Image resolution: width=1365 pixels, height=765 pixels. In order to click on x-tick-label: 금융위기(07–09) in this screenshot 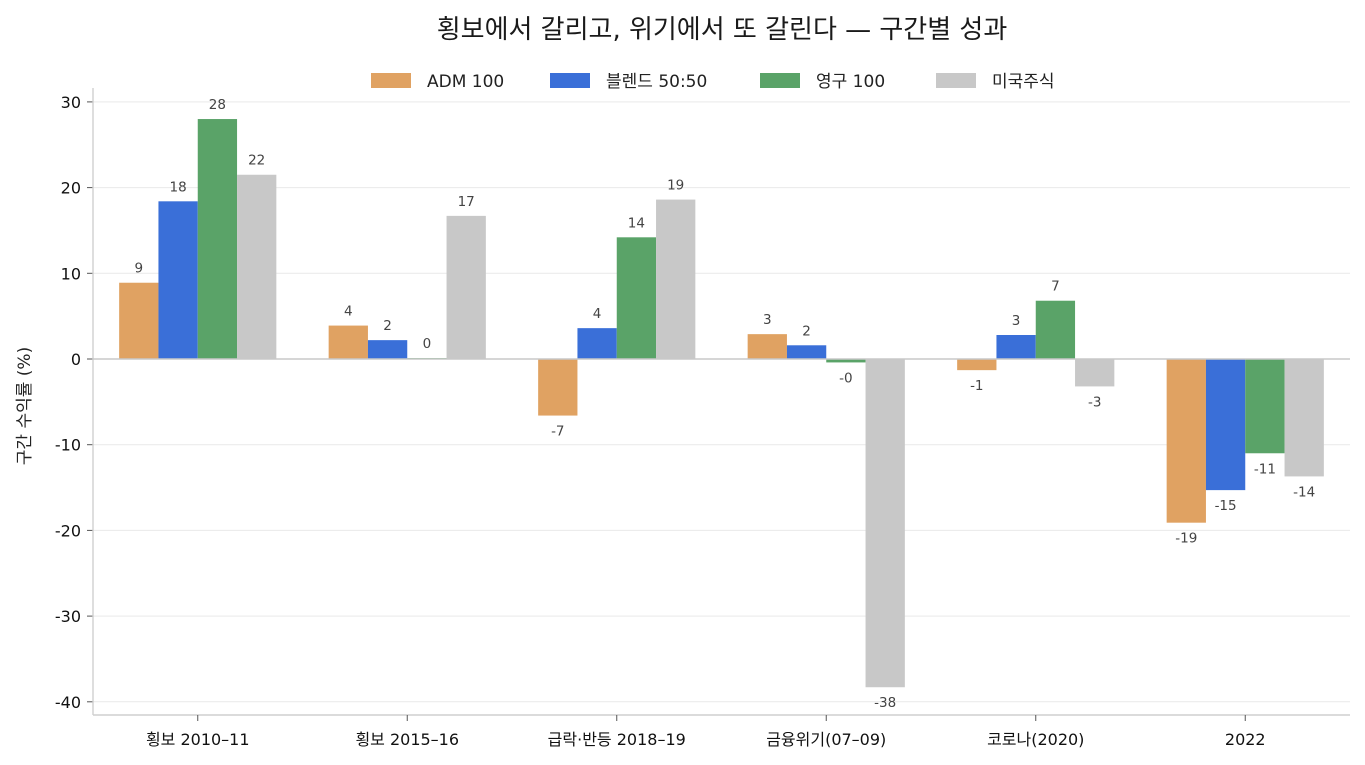, I will do `click(826, 739)`.